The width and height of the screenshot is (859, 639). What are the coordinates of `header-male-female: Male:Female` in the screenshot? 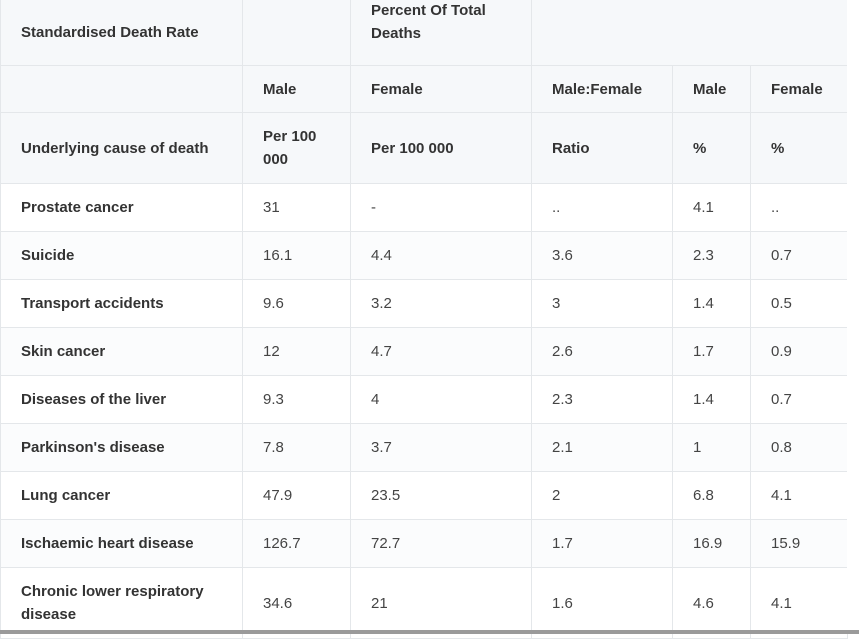 It's located at (602, 89).